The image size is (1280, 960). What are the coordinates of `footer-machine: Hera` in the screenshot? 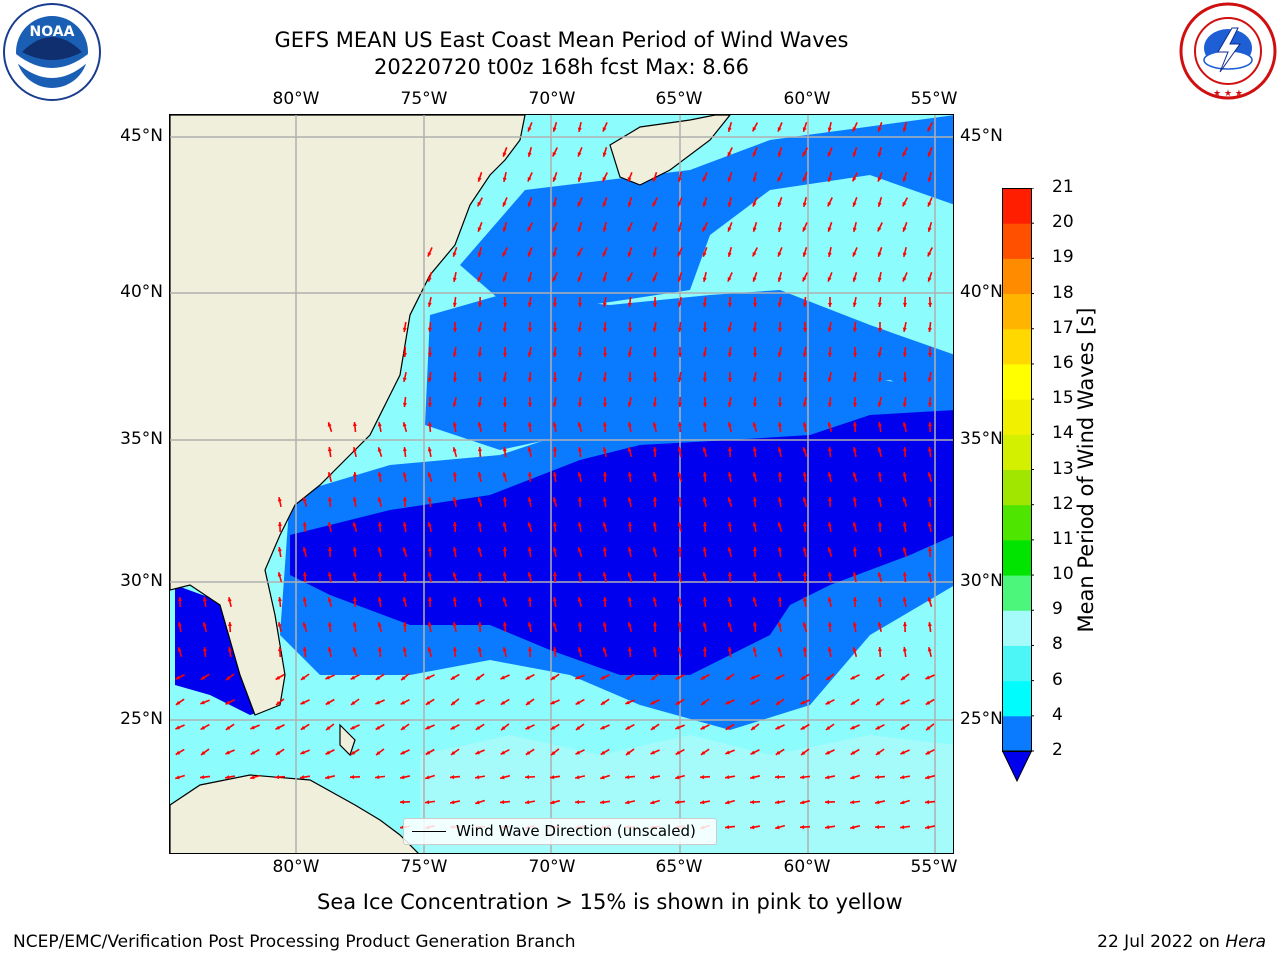 It's located at (1245, 942).